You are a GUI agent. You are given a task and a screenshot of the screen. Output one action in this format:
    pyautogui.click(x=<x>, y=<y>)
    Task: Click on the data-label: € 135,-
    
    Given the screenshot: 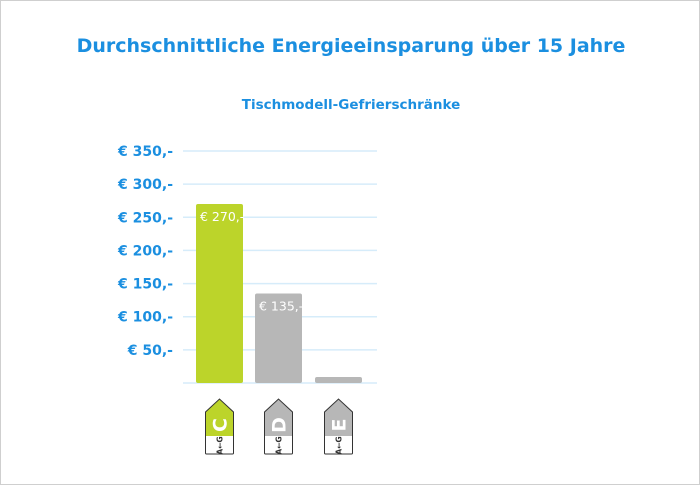 What is the action you would take?
    pyautogui.click(x=281, y=306)
    